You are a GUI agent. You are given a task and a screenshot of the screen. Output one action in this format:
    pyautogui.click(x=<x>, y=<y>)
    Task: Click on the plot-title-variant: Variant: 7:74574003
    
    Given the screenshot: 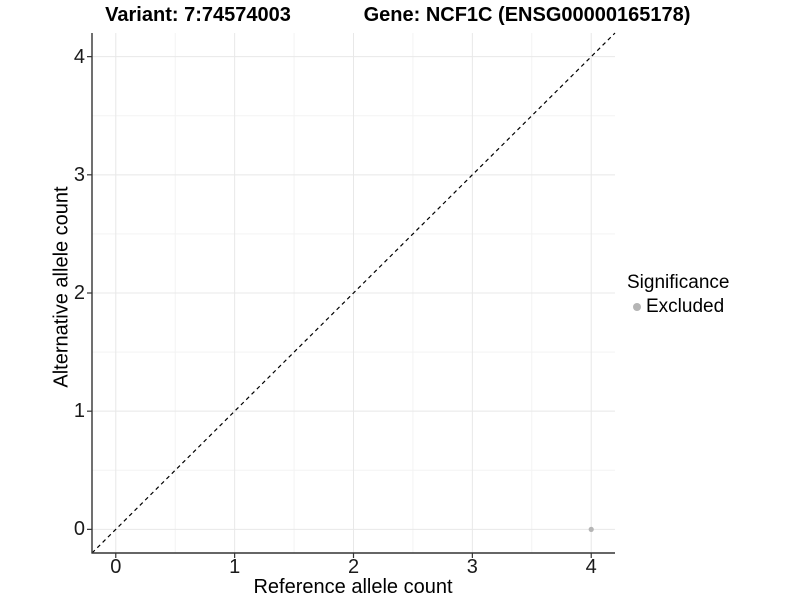 What is the action you would take?
    pyautogui.click(x=198, y=15)
    